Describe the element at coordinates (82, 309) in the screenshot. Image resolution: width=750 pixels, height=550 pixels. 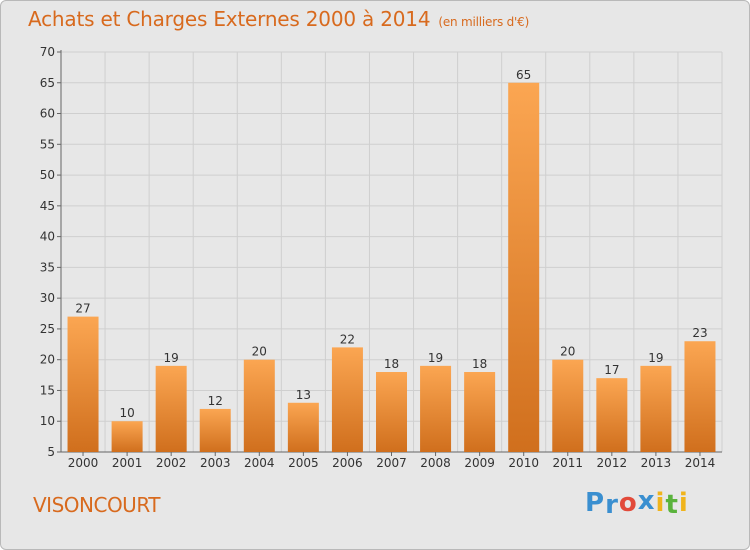
I see `data-label-2000: 27` at that location.